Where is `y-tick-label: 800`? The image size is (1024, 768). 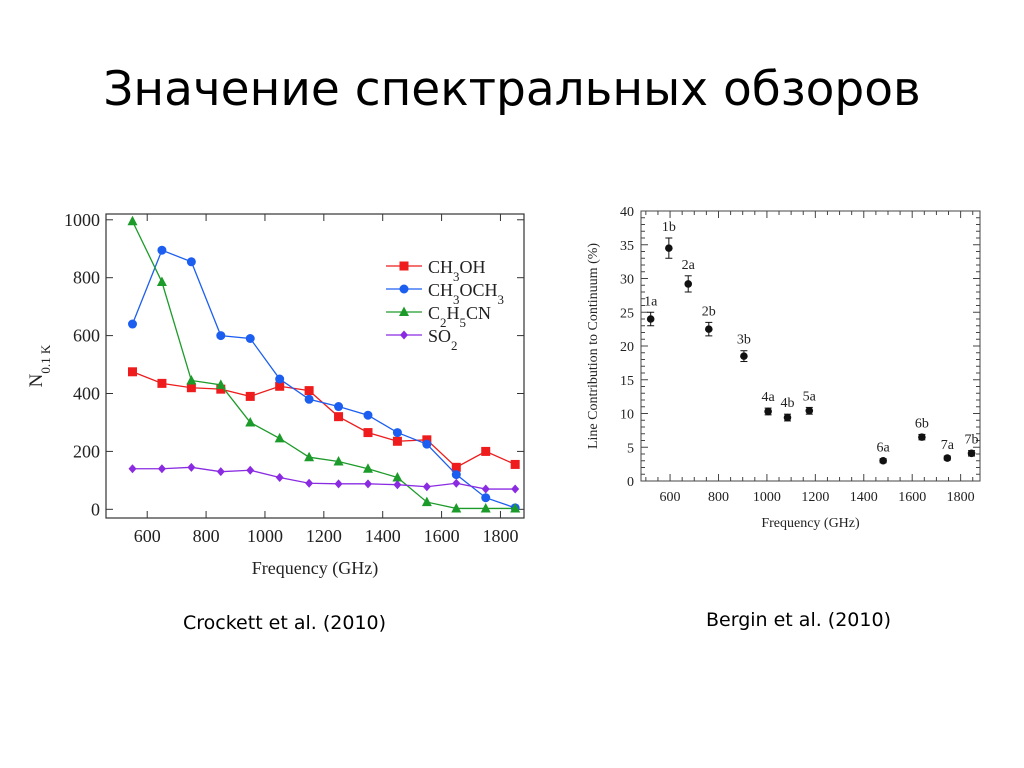
y-tick-label: 800 is located at coordinates (86, 278).